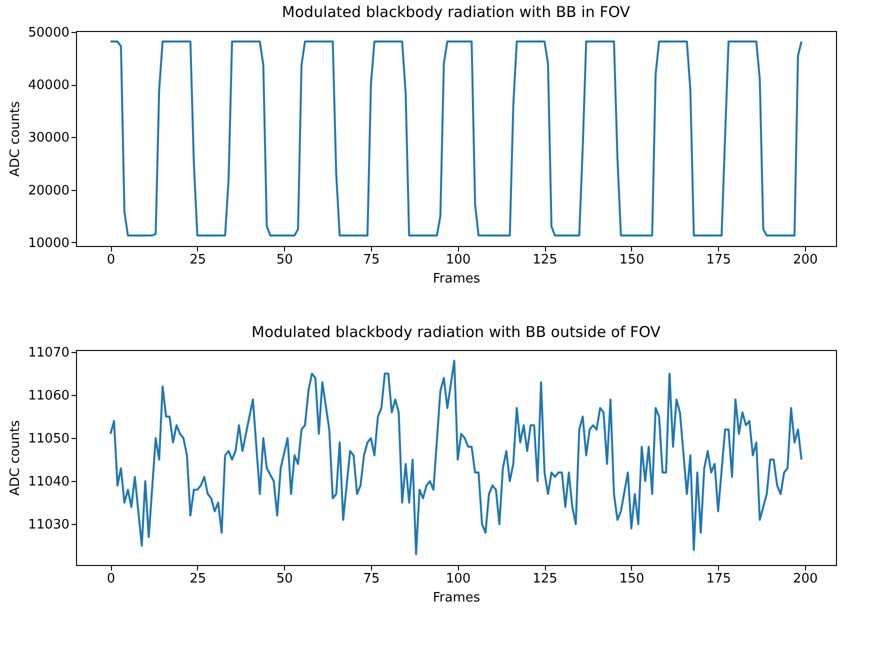  What do you see at coordinates (49, 243) in the screenshot?
I see `y-tick-label: 10000` at bounding box center [49, 243].